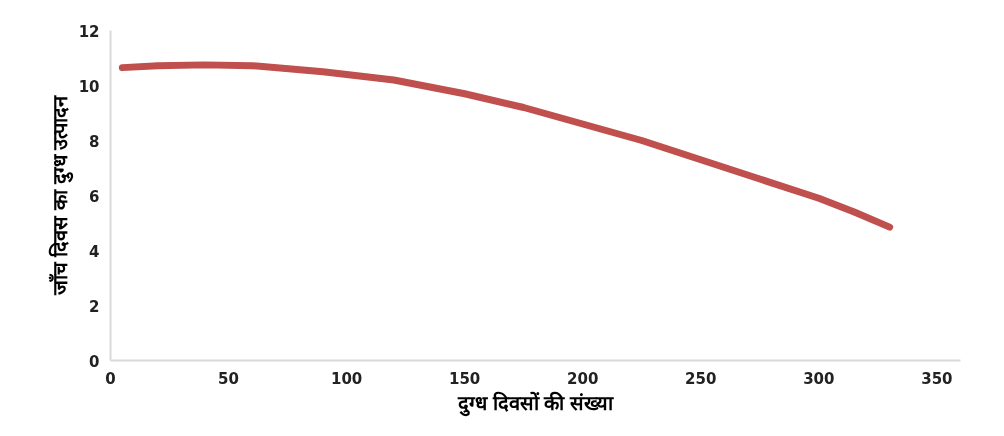  I want to click on y-tick-label: 10, so click(89, 86).